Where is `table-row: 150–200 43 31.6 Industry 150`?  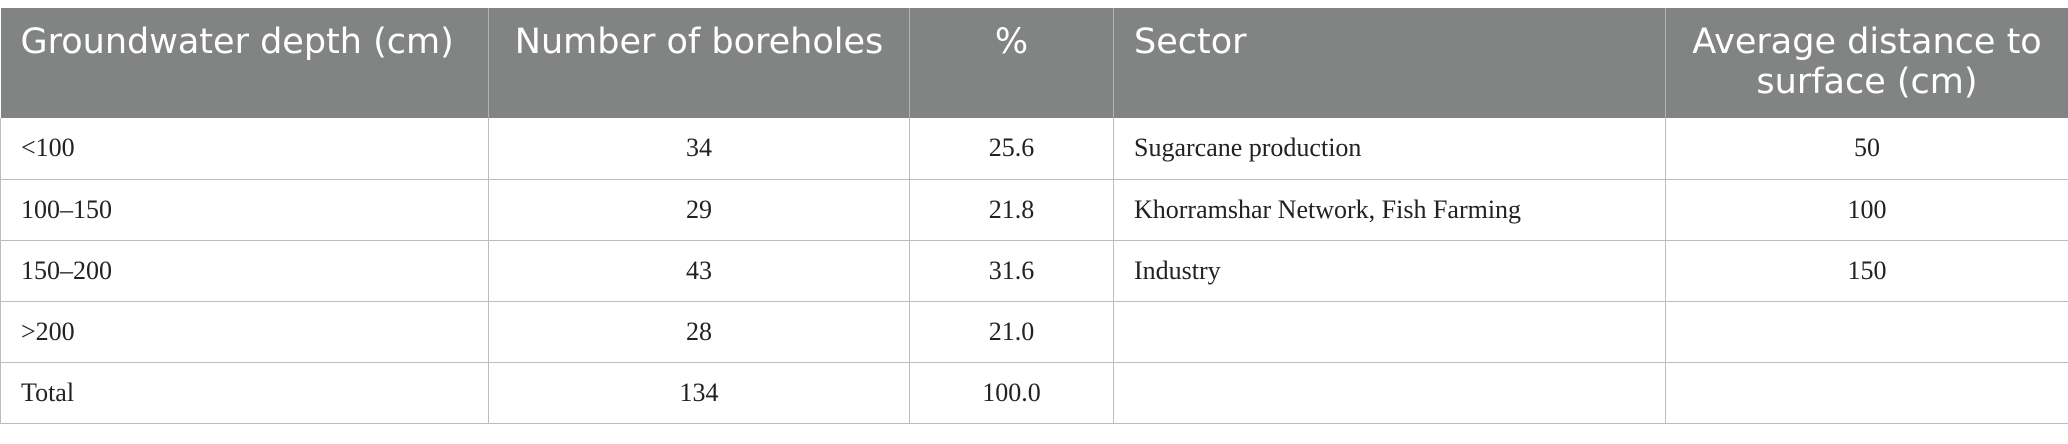
table-row: 150–200 43 31.6 Industry 150 is located at coordinates (1034, 270).